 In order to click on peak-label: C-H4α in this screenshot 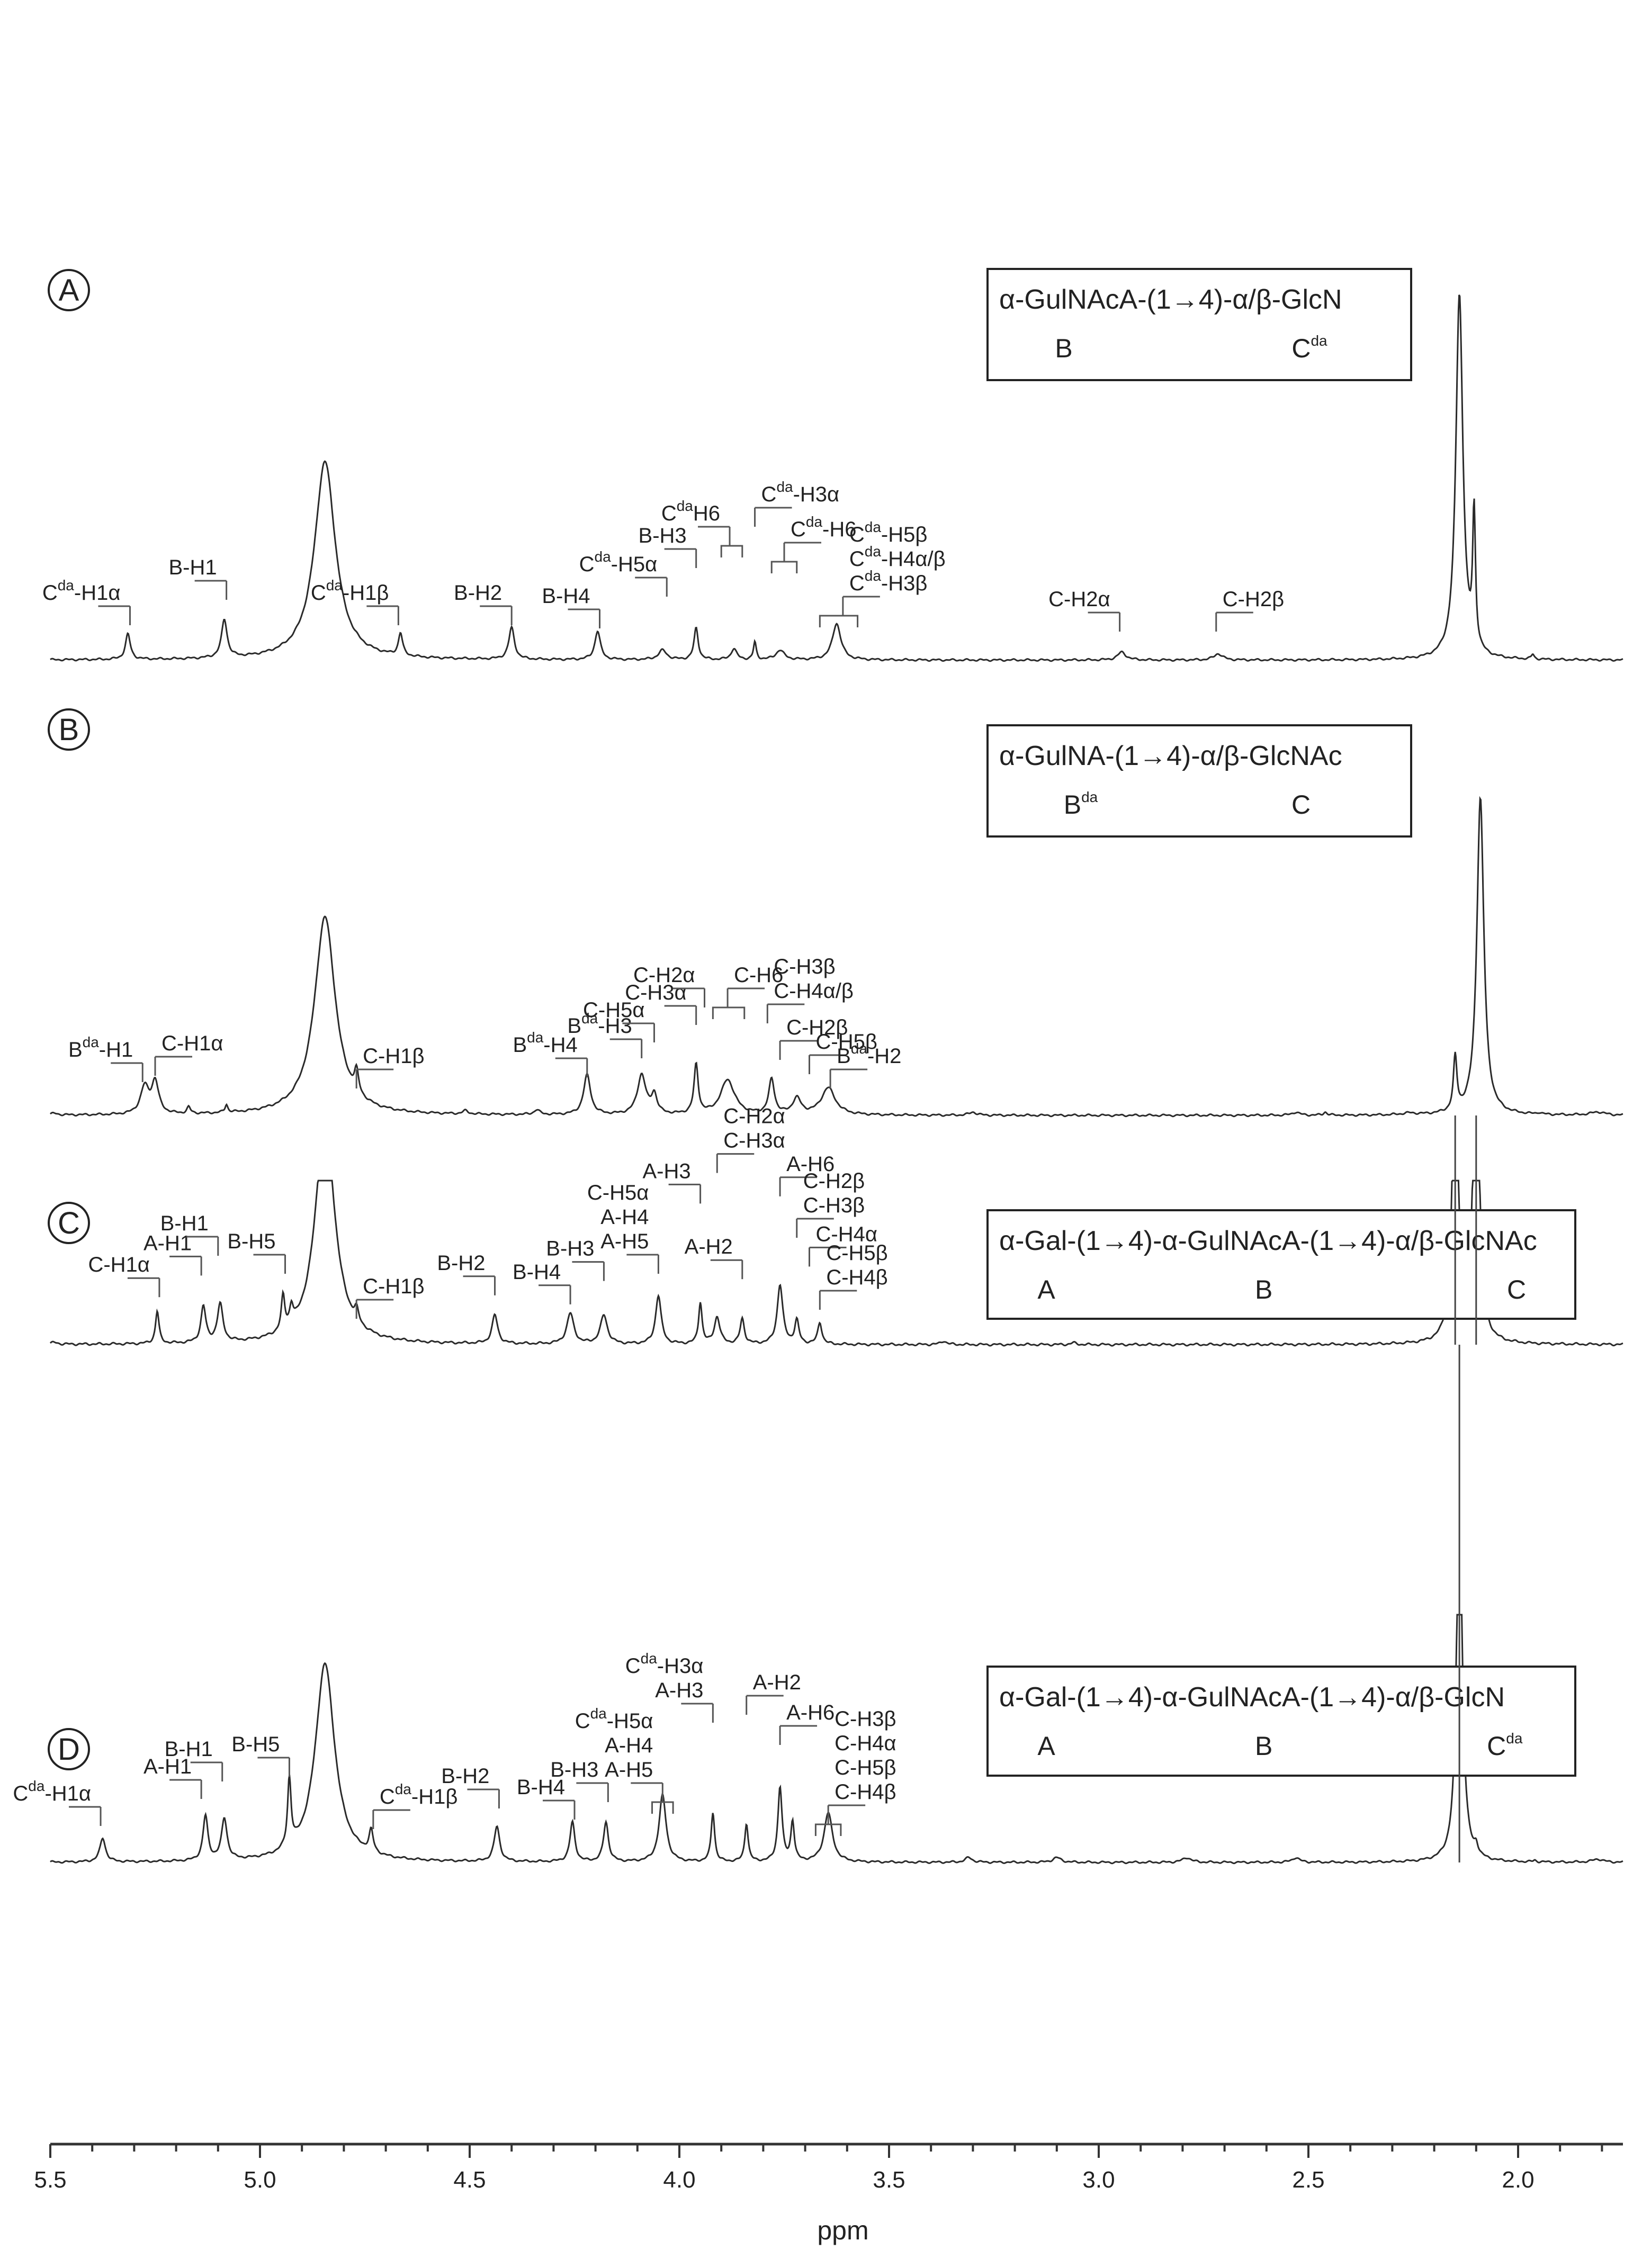, I will do `click(843, 1244)`.